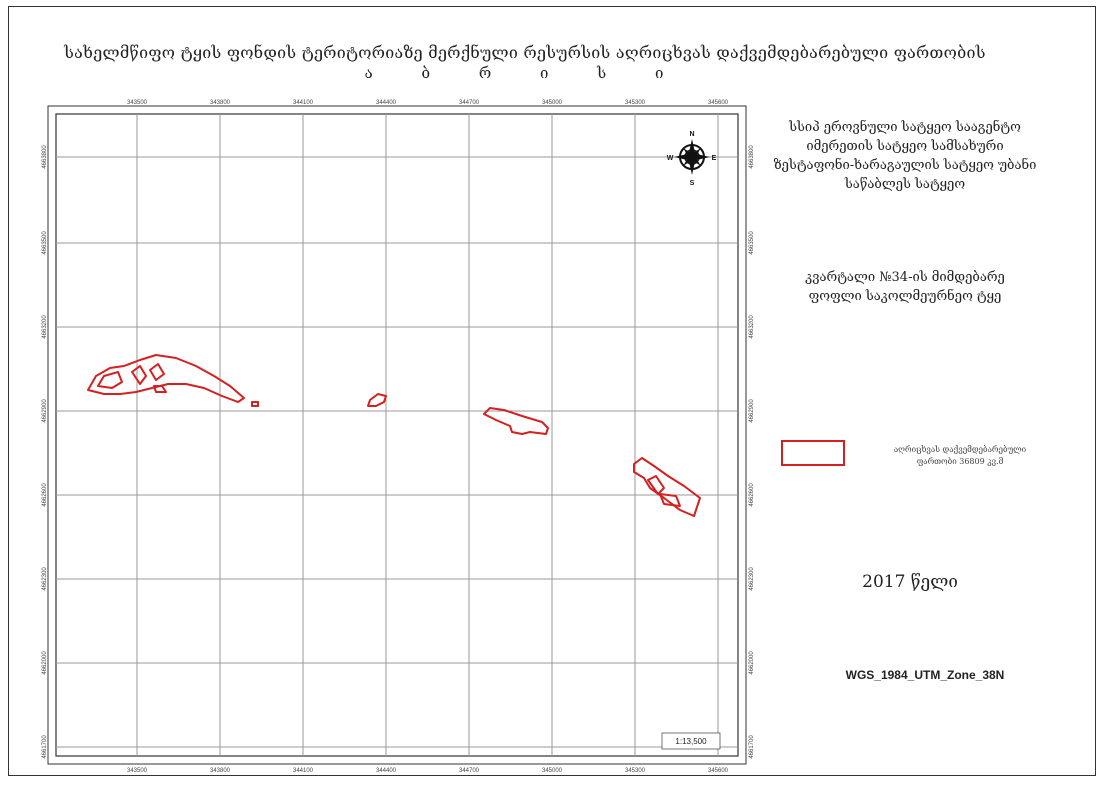  I want to click on organization-line: იმერეთის სატყეო სამსახური, so click(905, 146).